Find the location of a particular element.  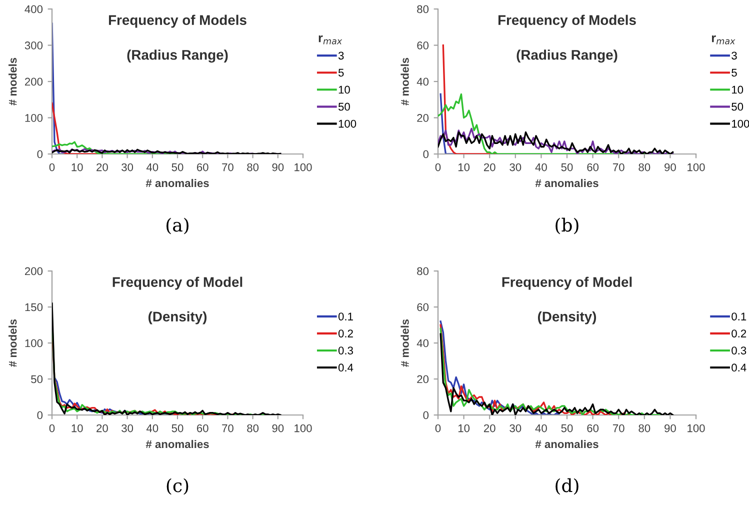

y-tick-label: 400 is located at coordinates (33, 9).